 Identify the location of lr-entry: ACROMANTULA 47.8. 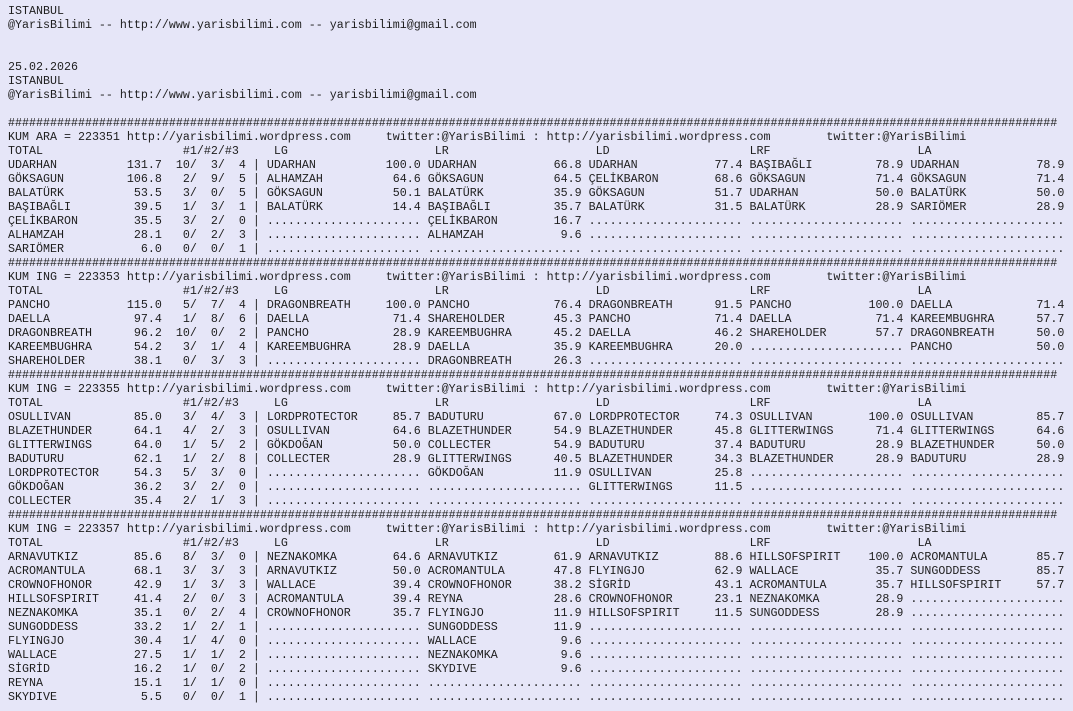
(508, 571).